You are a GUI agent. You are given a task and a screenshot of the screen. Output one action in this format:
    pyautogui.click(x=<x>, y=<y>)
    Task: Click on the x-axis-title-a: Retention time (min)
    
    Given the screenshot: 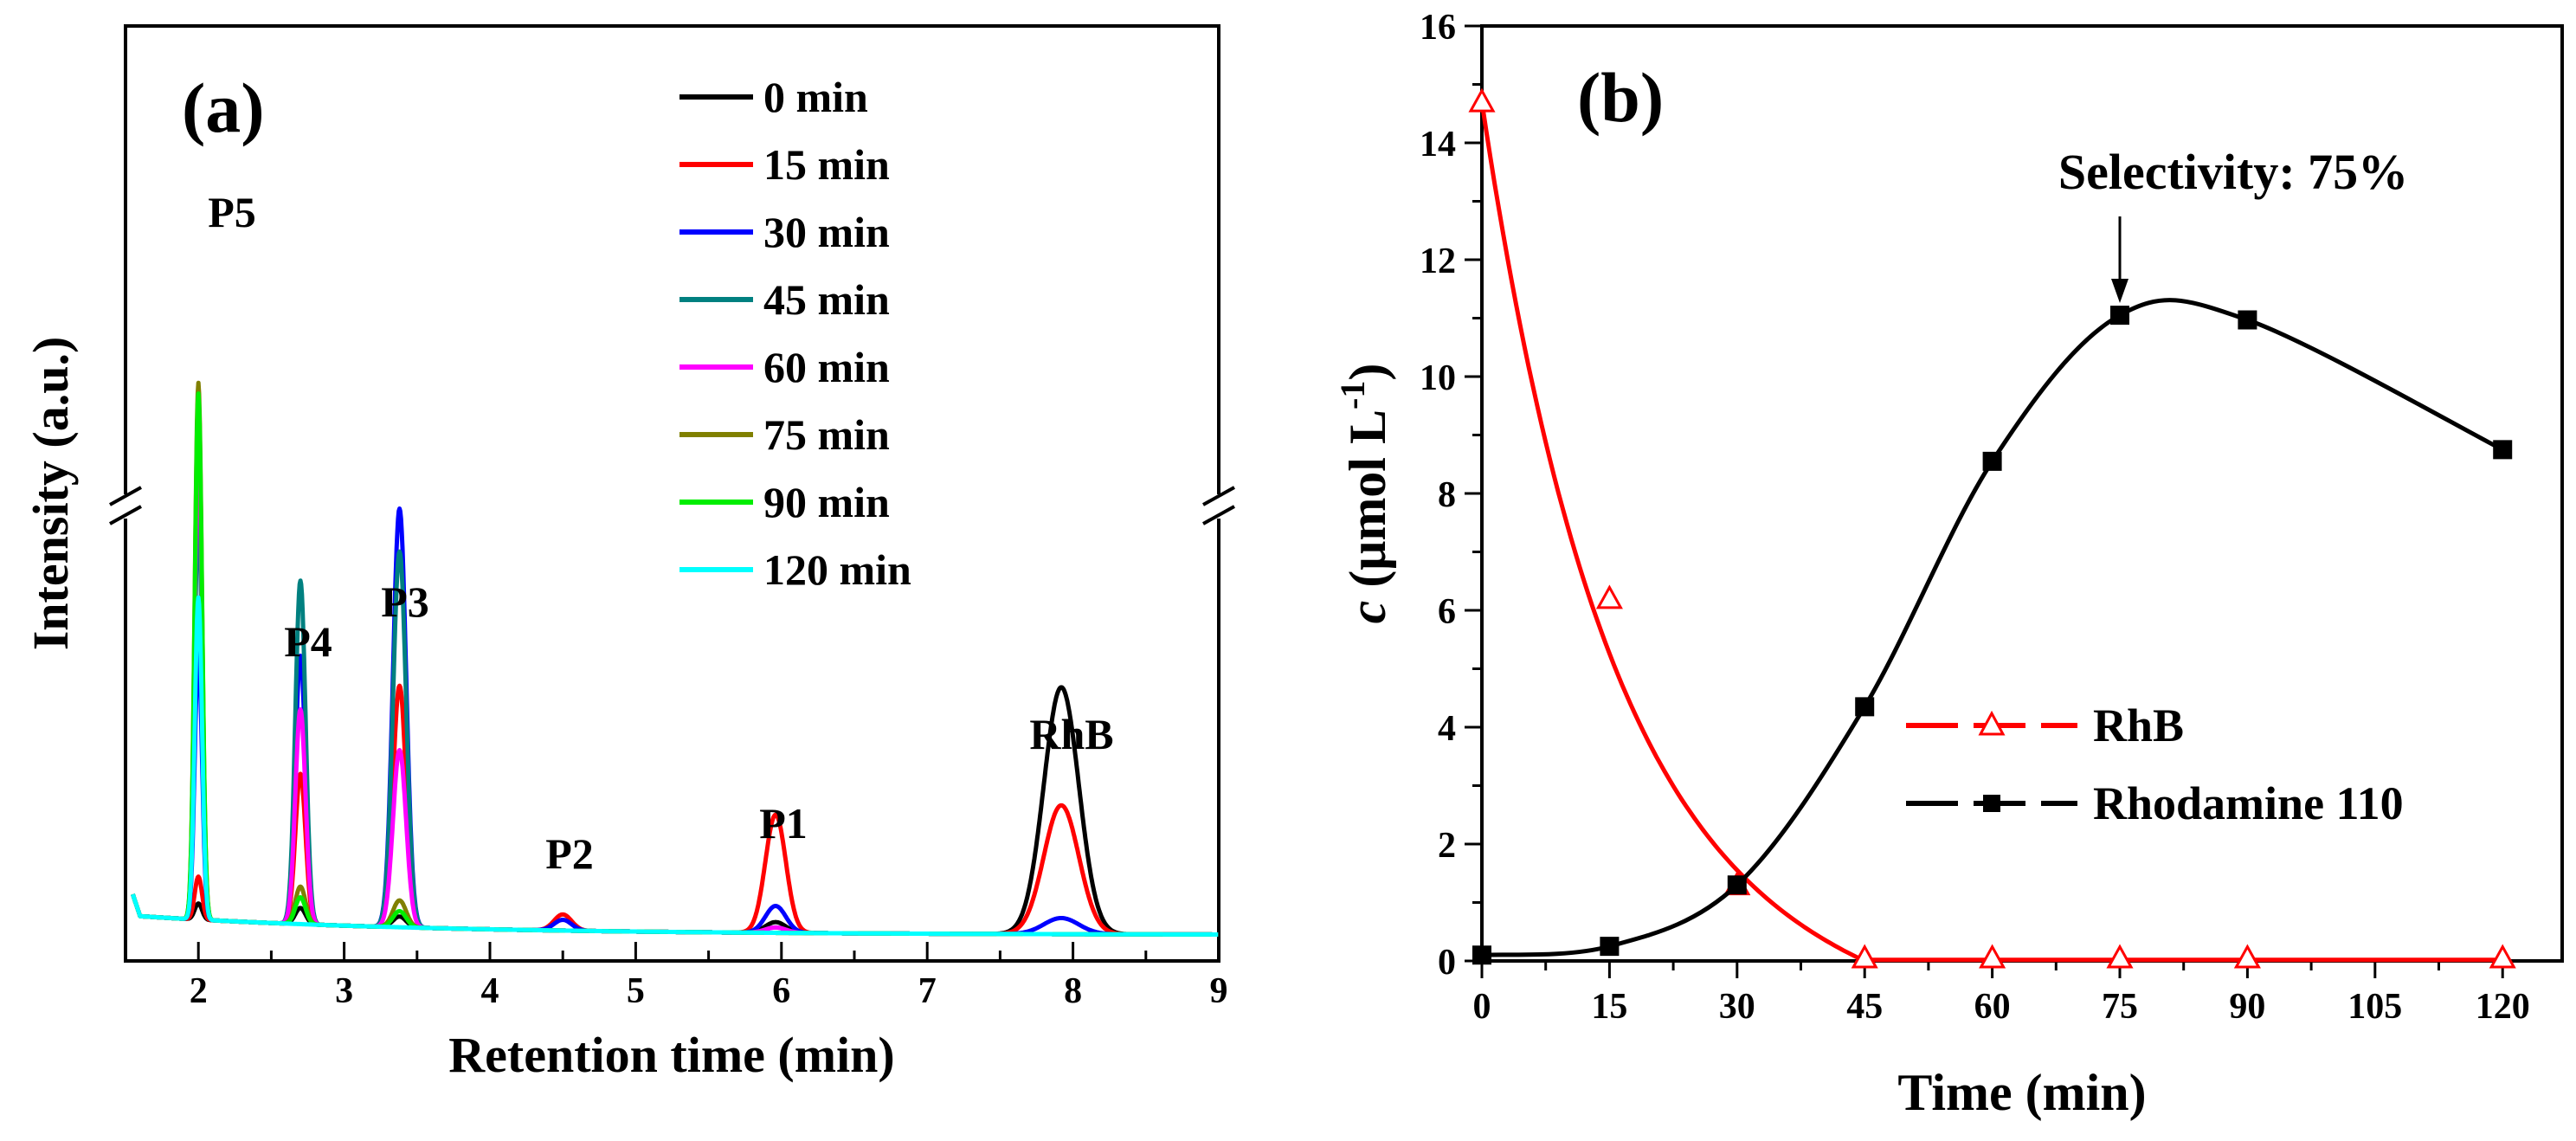 What is the action you would take?
    pyautogui.click(x=671, y=1055)
    